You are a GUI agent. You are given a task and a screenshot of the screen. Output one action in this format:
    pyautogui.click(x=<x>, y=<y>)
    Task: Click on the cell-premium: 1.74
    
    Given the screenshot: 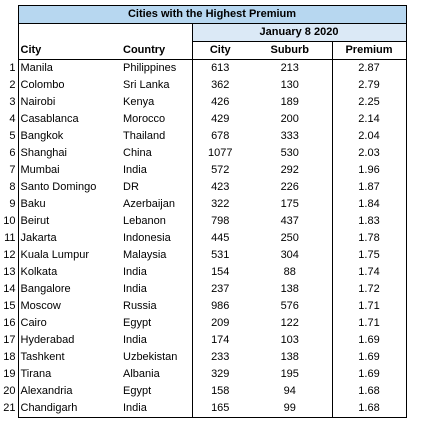 What is the action you would take?
    pyautogui.click(x=369, y=272)
    